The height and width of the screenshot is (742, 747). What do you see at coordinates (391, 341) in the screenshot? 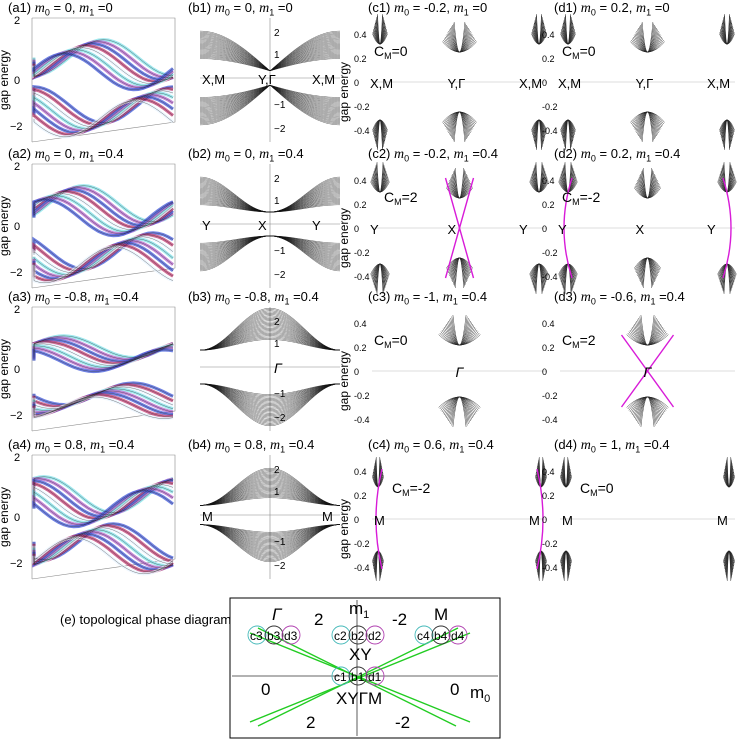
I see `chern-number: CM=0` at bounding box center [391, 341].